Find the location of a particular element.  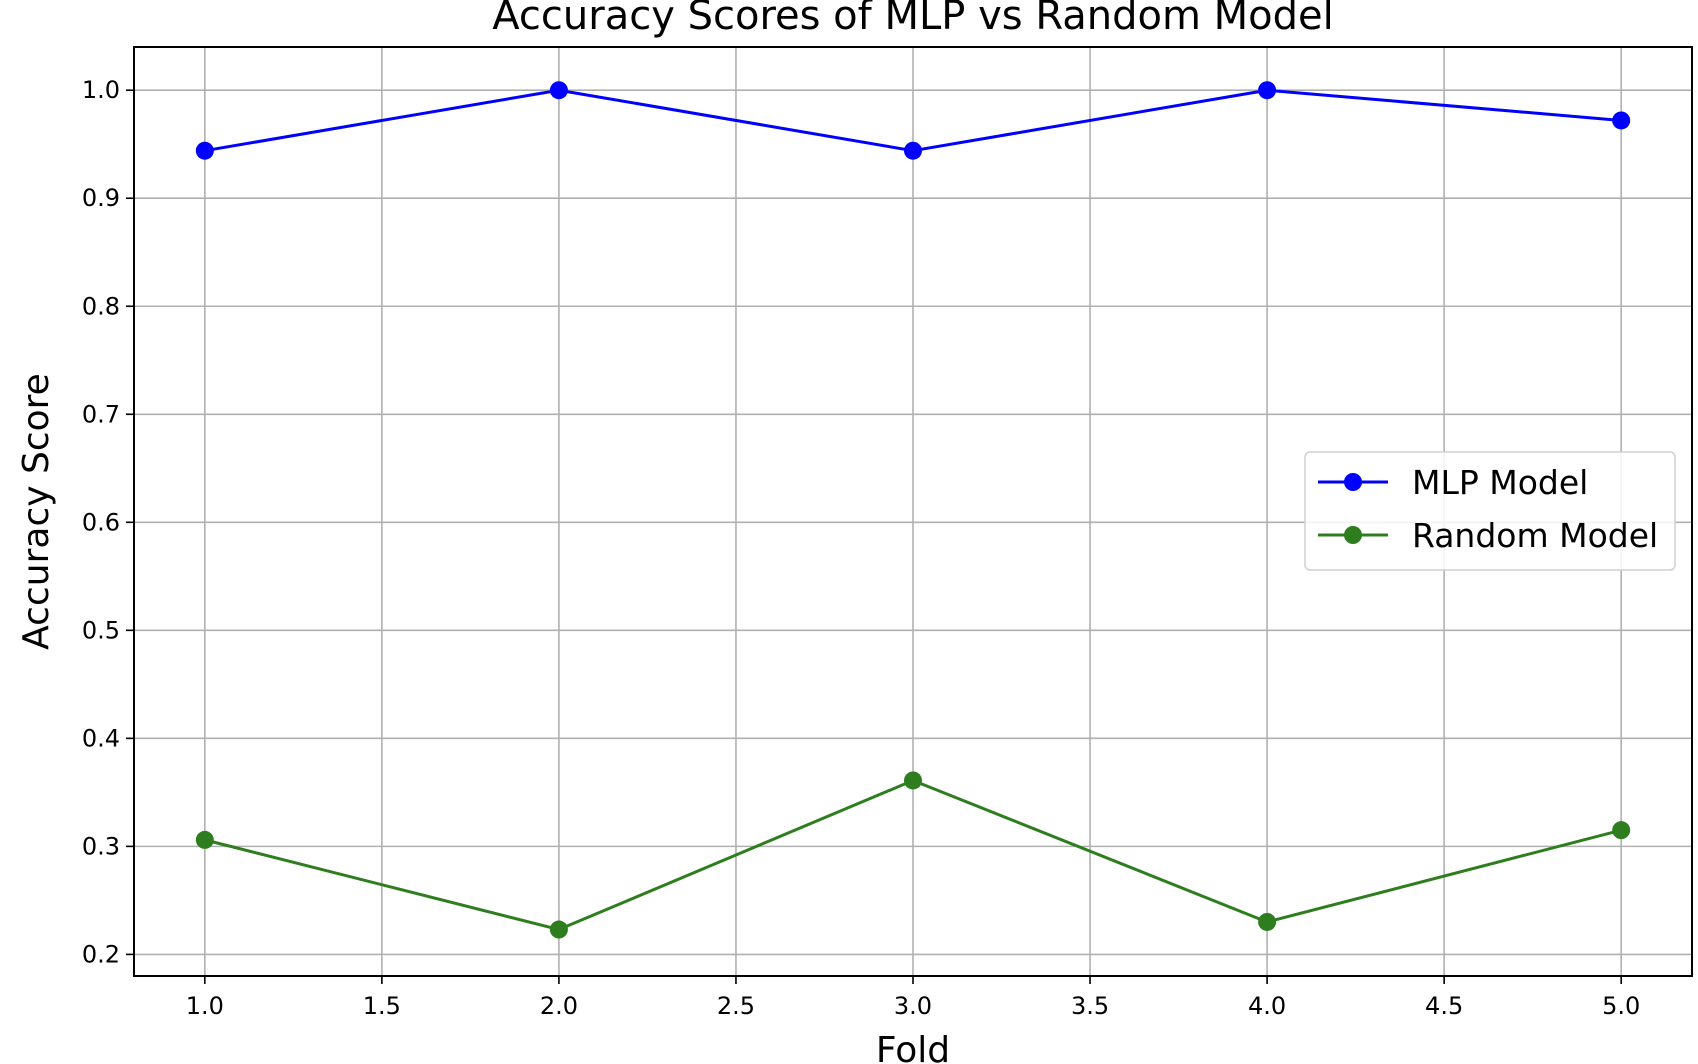

y-tick-label: 0.6 is located at coordinates (101, 522).